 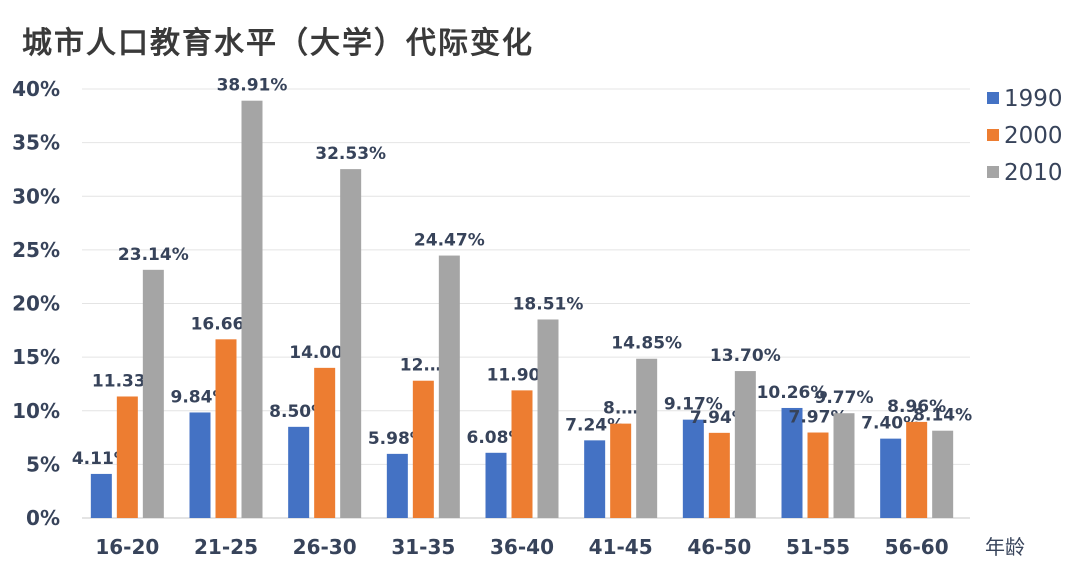 What do you see at coordinates (36, 411) in the screenshot?
I see `y-tick-label: 10%` at bounding box center [36, 411].